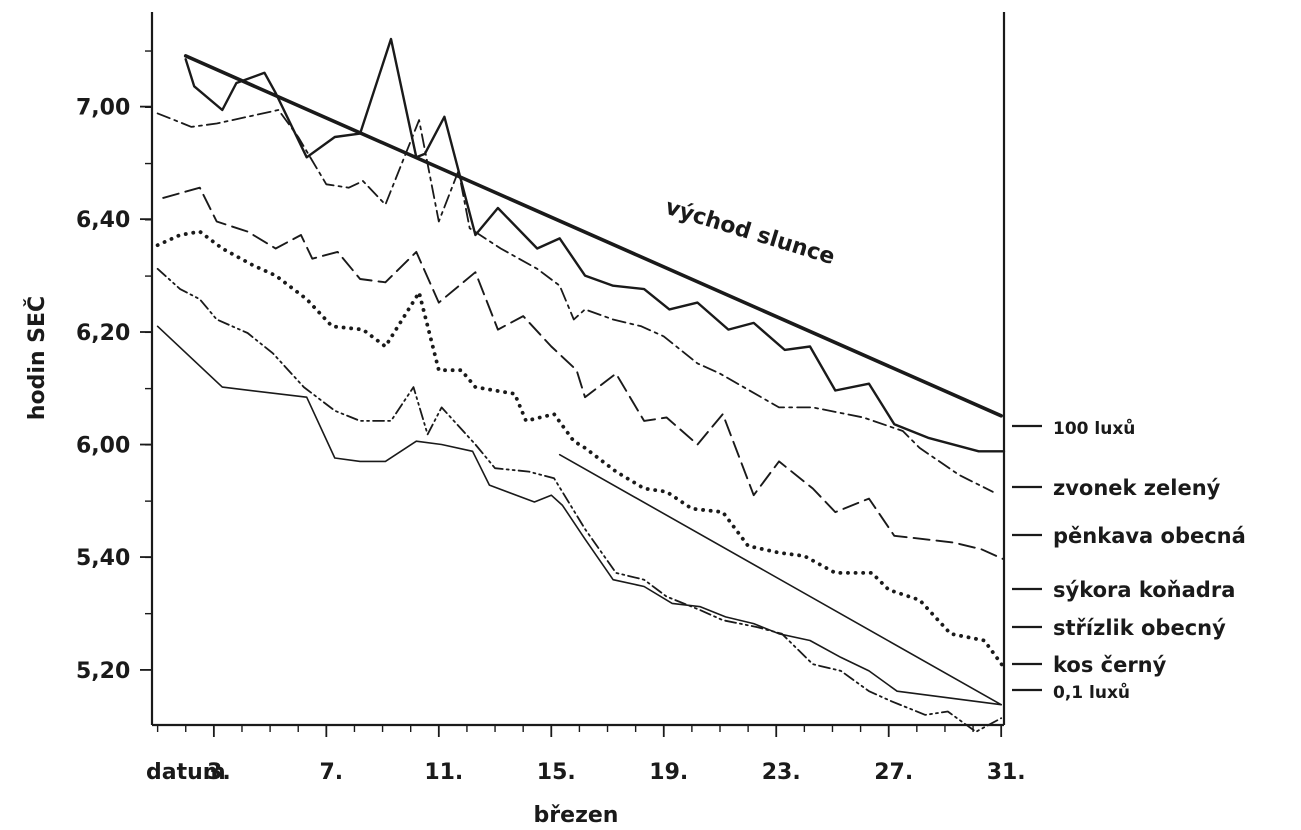 The image size is (1301, 830). What do you see at coordinates (103, 446) in the screenshot?
I see `y-tick-label: 6,00` at bounding box center [103, 446].